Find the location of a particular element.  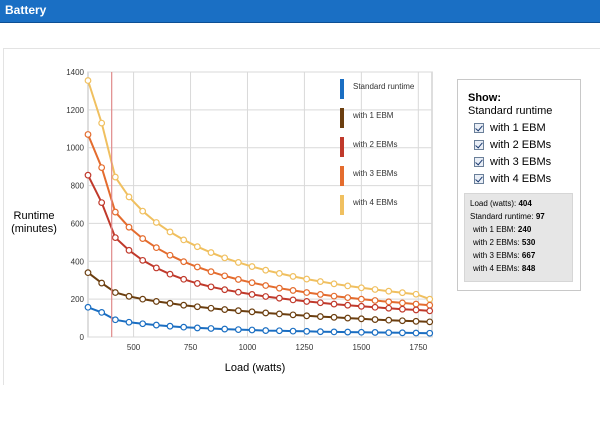

y-tick-label: 600 is located at coordinates (78, 223).